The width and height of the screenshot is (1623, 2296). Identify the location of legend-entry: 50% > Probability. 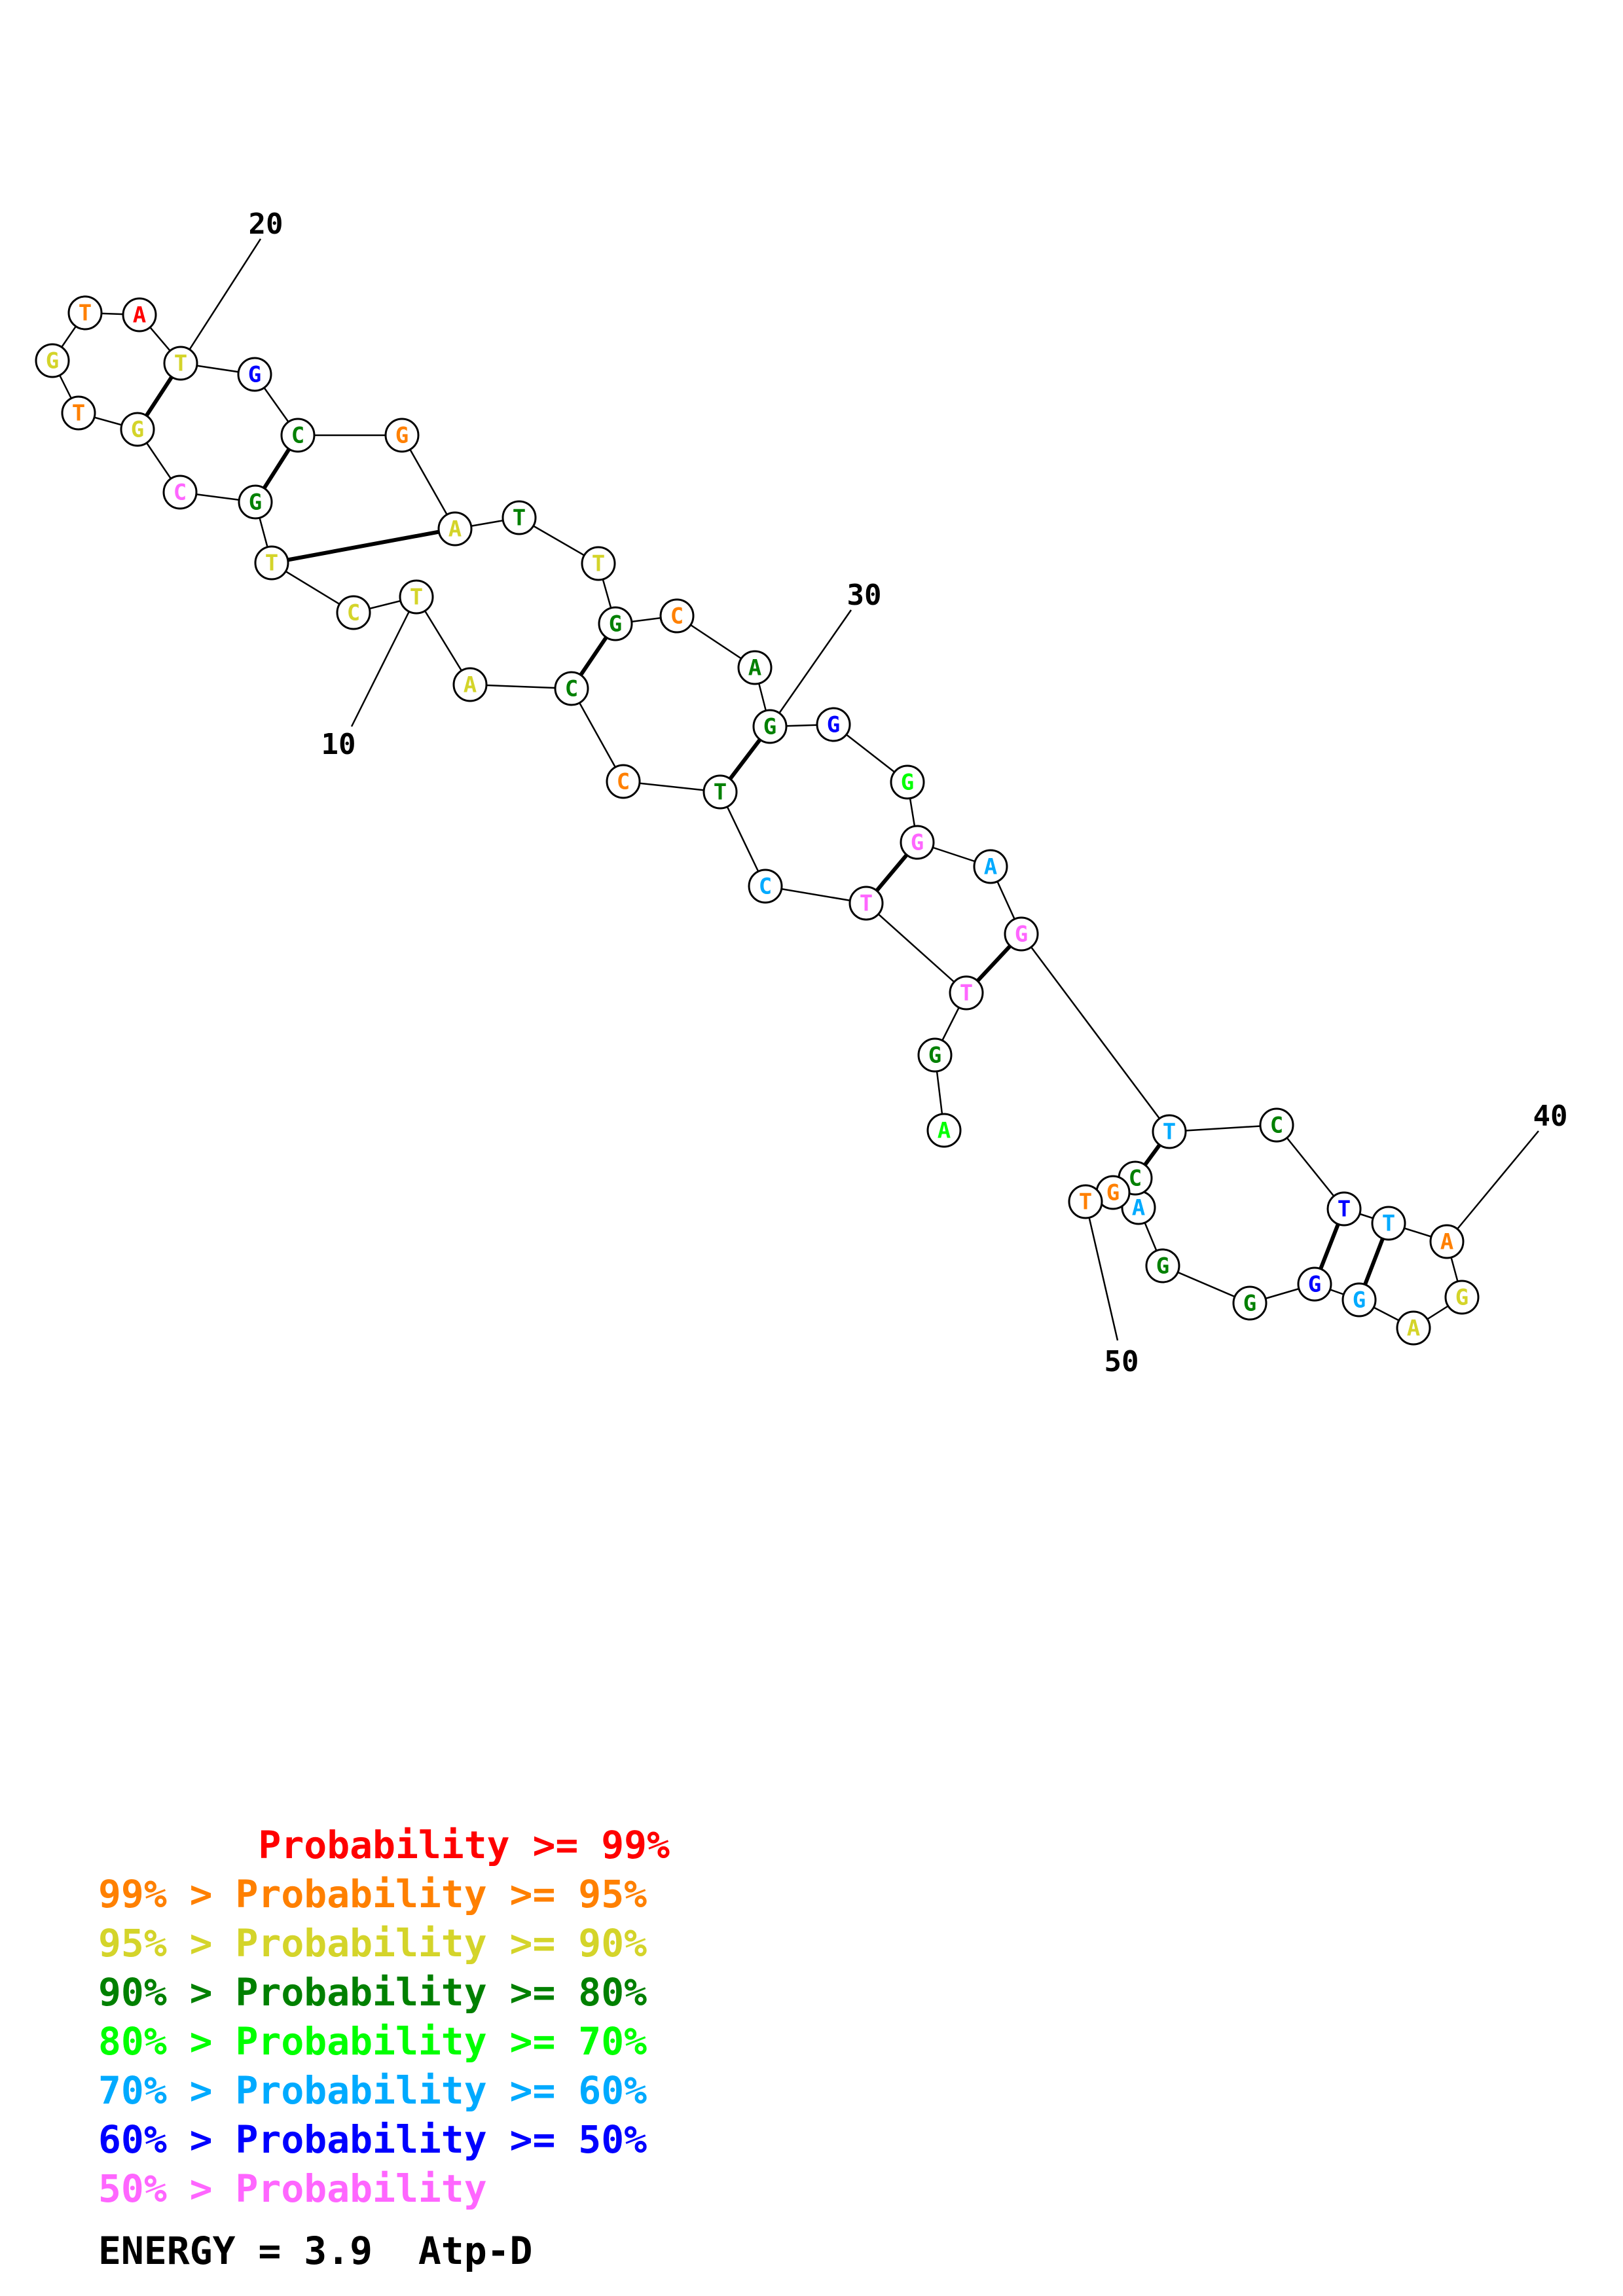
(292, 2188).